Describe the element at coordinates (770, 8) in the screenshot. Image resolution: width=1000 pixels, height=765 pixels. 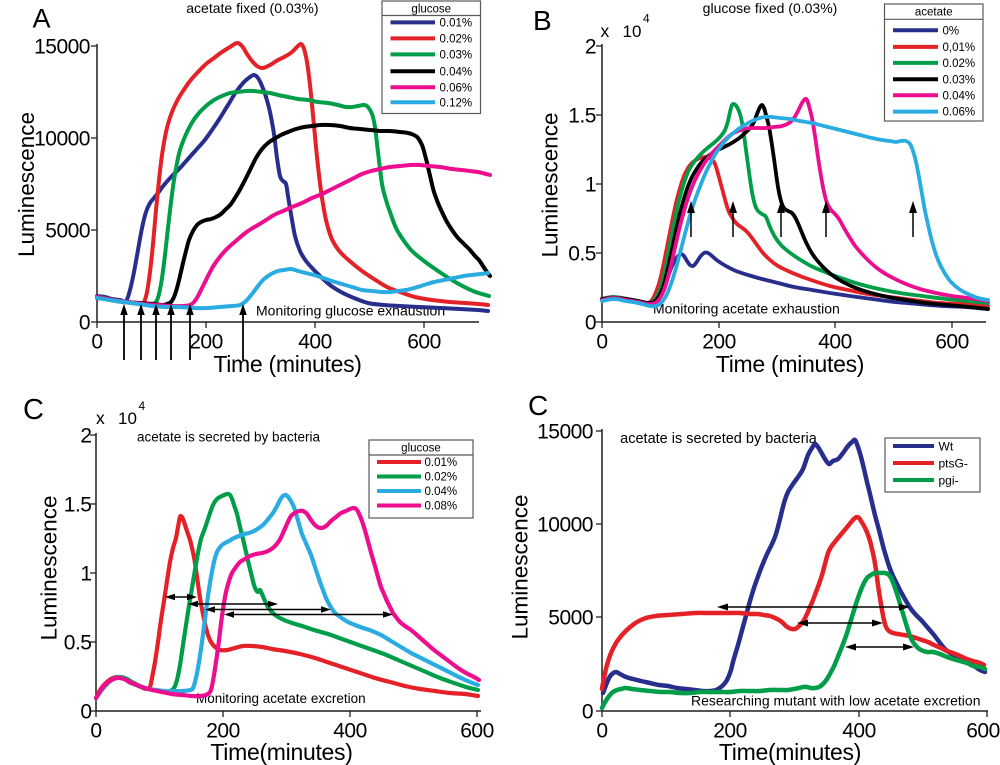
I see `svg-text: glucose fixed (0.03%)` at that location.